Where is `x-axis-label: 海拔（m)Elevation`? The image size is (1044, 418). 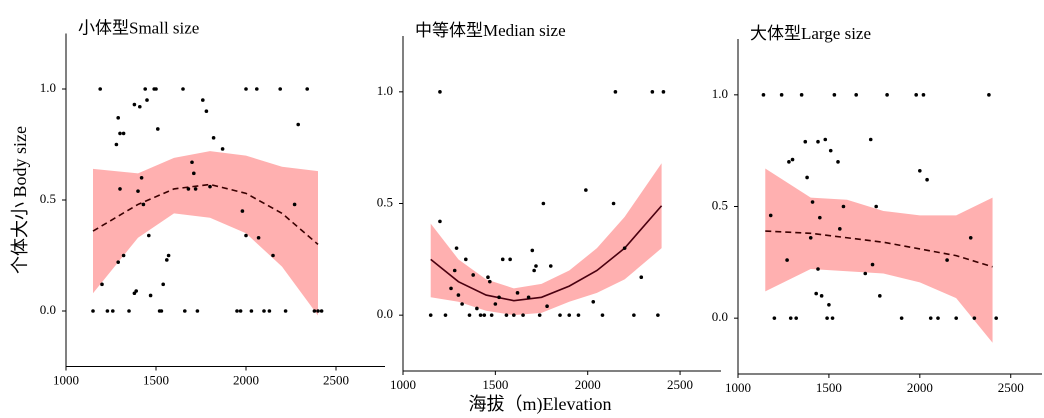 x-axis-label: 海拔（m)Elevation is located at coordinates (540, 404).